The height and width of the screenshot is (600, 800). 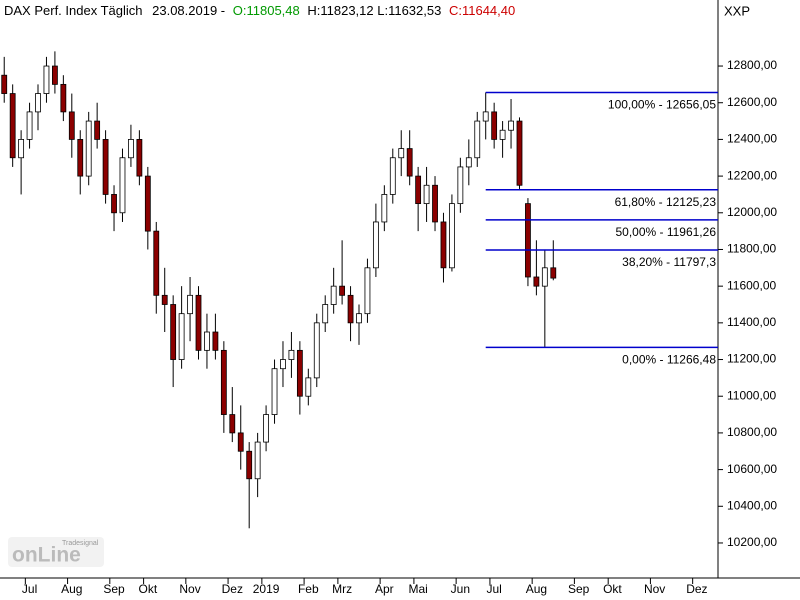 What do you see at coordinates (751, 359) in the screenshot?
I see `y-tick-label: 11200,00` at bounding box center [751, 359].